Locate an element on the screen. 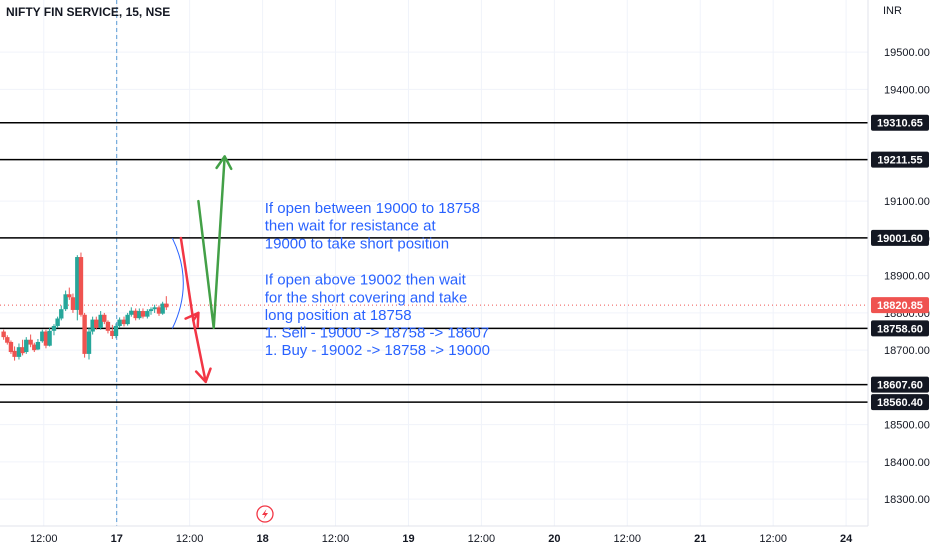  level-badge-label: 19310.65 is located at coordinates (900, 124).